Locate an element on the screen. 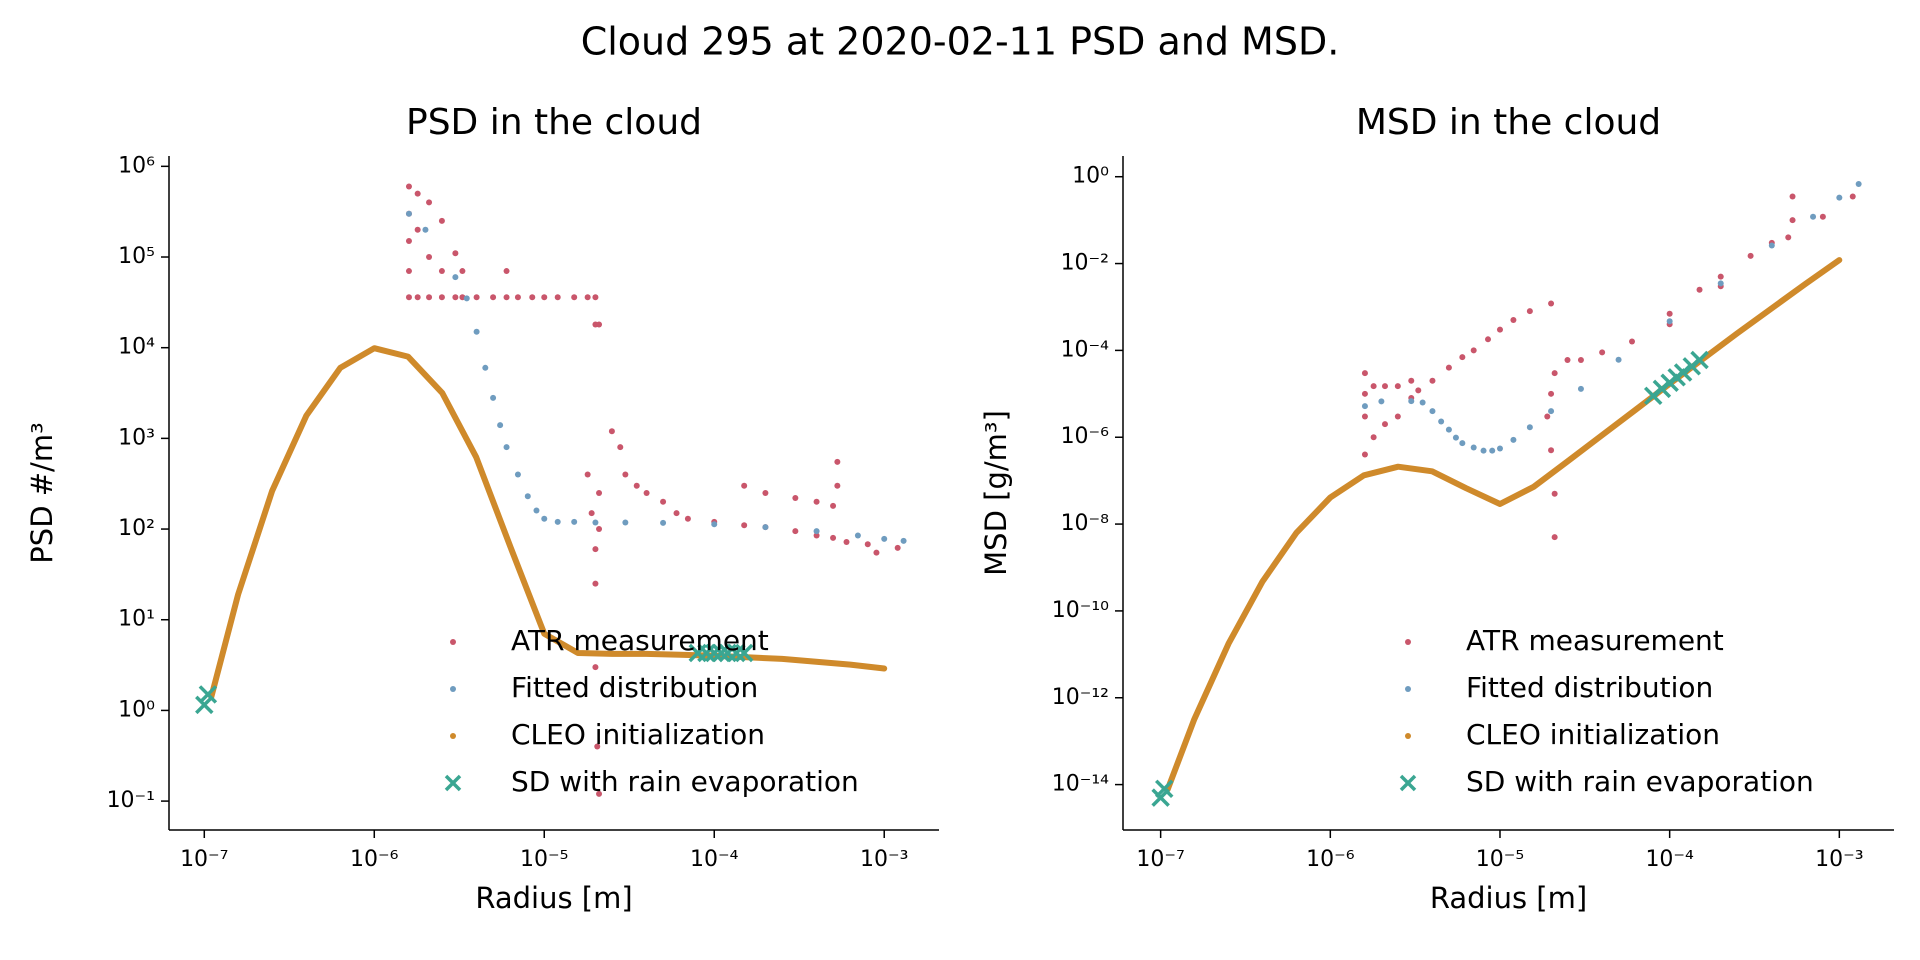  y-tick-label: 10⁻¹⁴ is located at coordinates (1080, 784).